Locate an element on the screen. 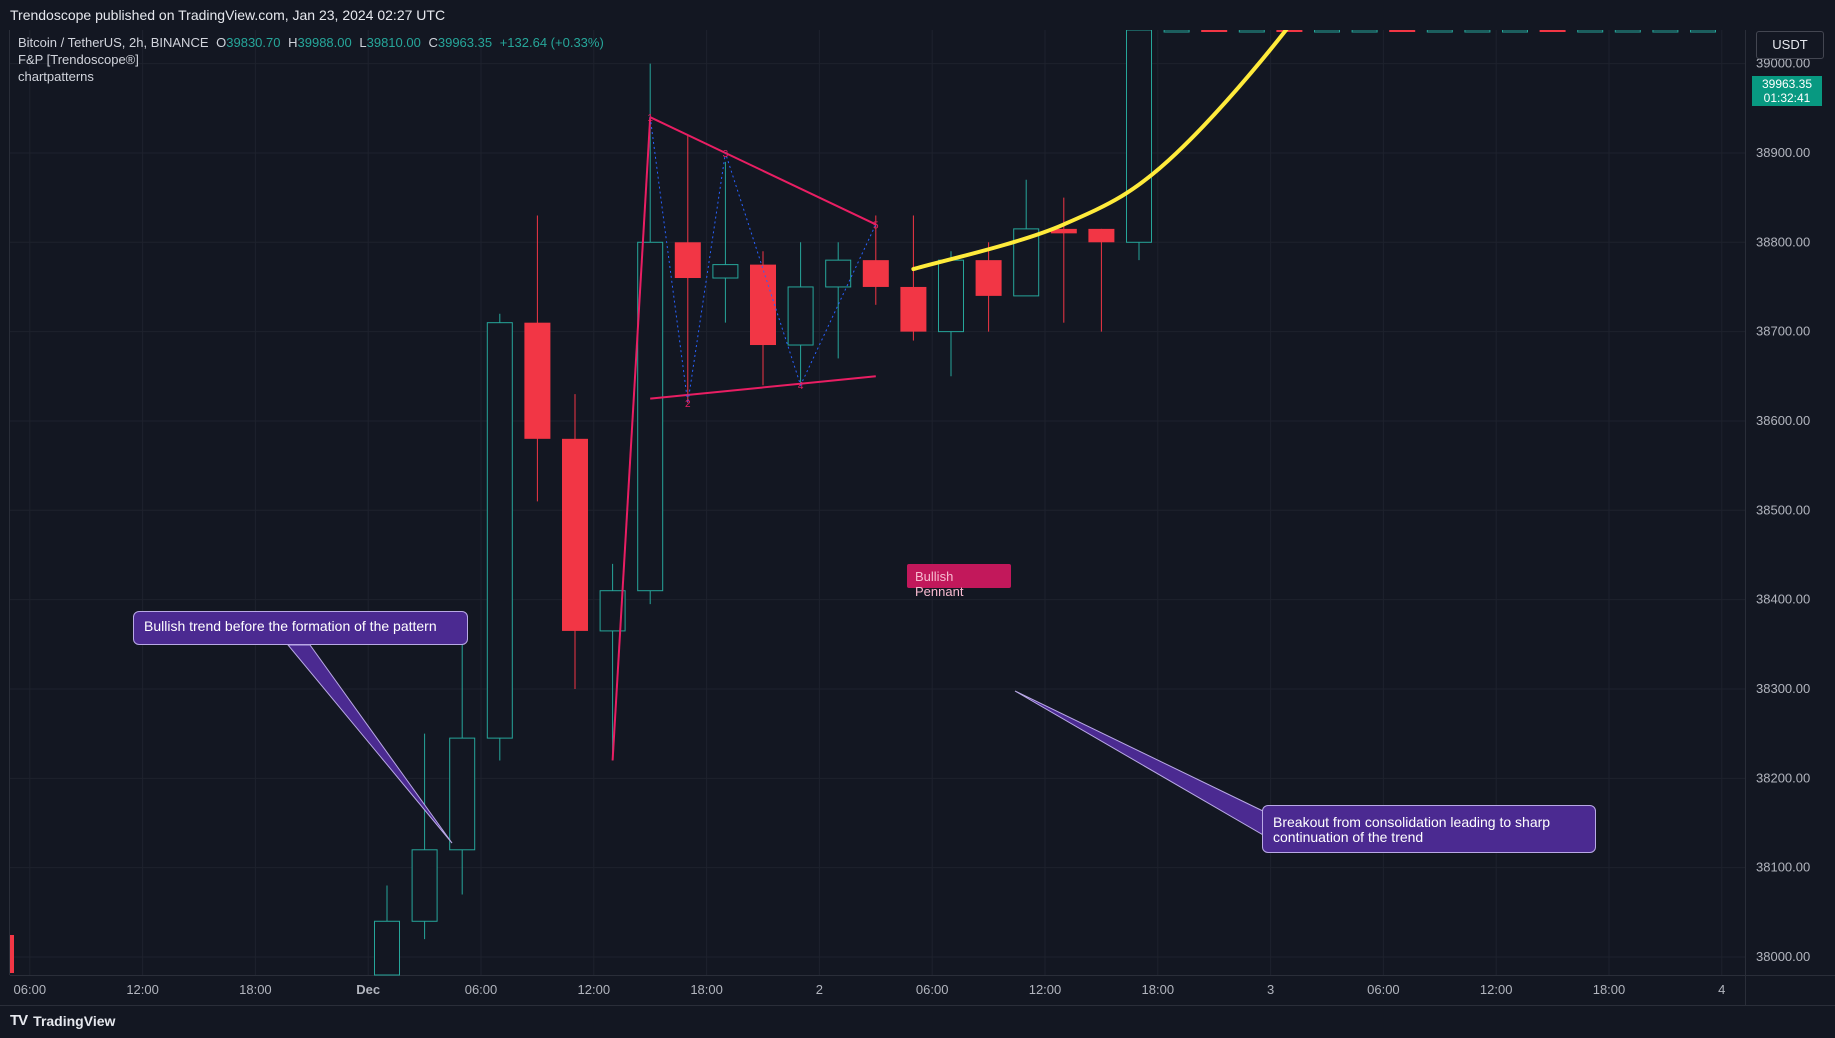  last-price-value: 39963.35 is located at coordinates (1787, 84).